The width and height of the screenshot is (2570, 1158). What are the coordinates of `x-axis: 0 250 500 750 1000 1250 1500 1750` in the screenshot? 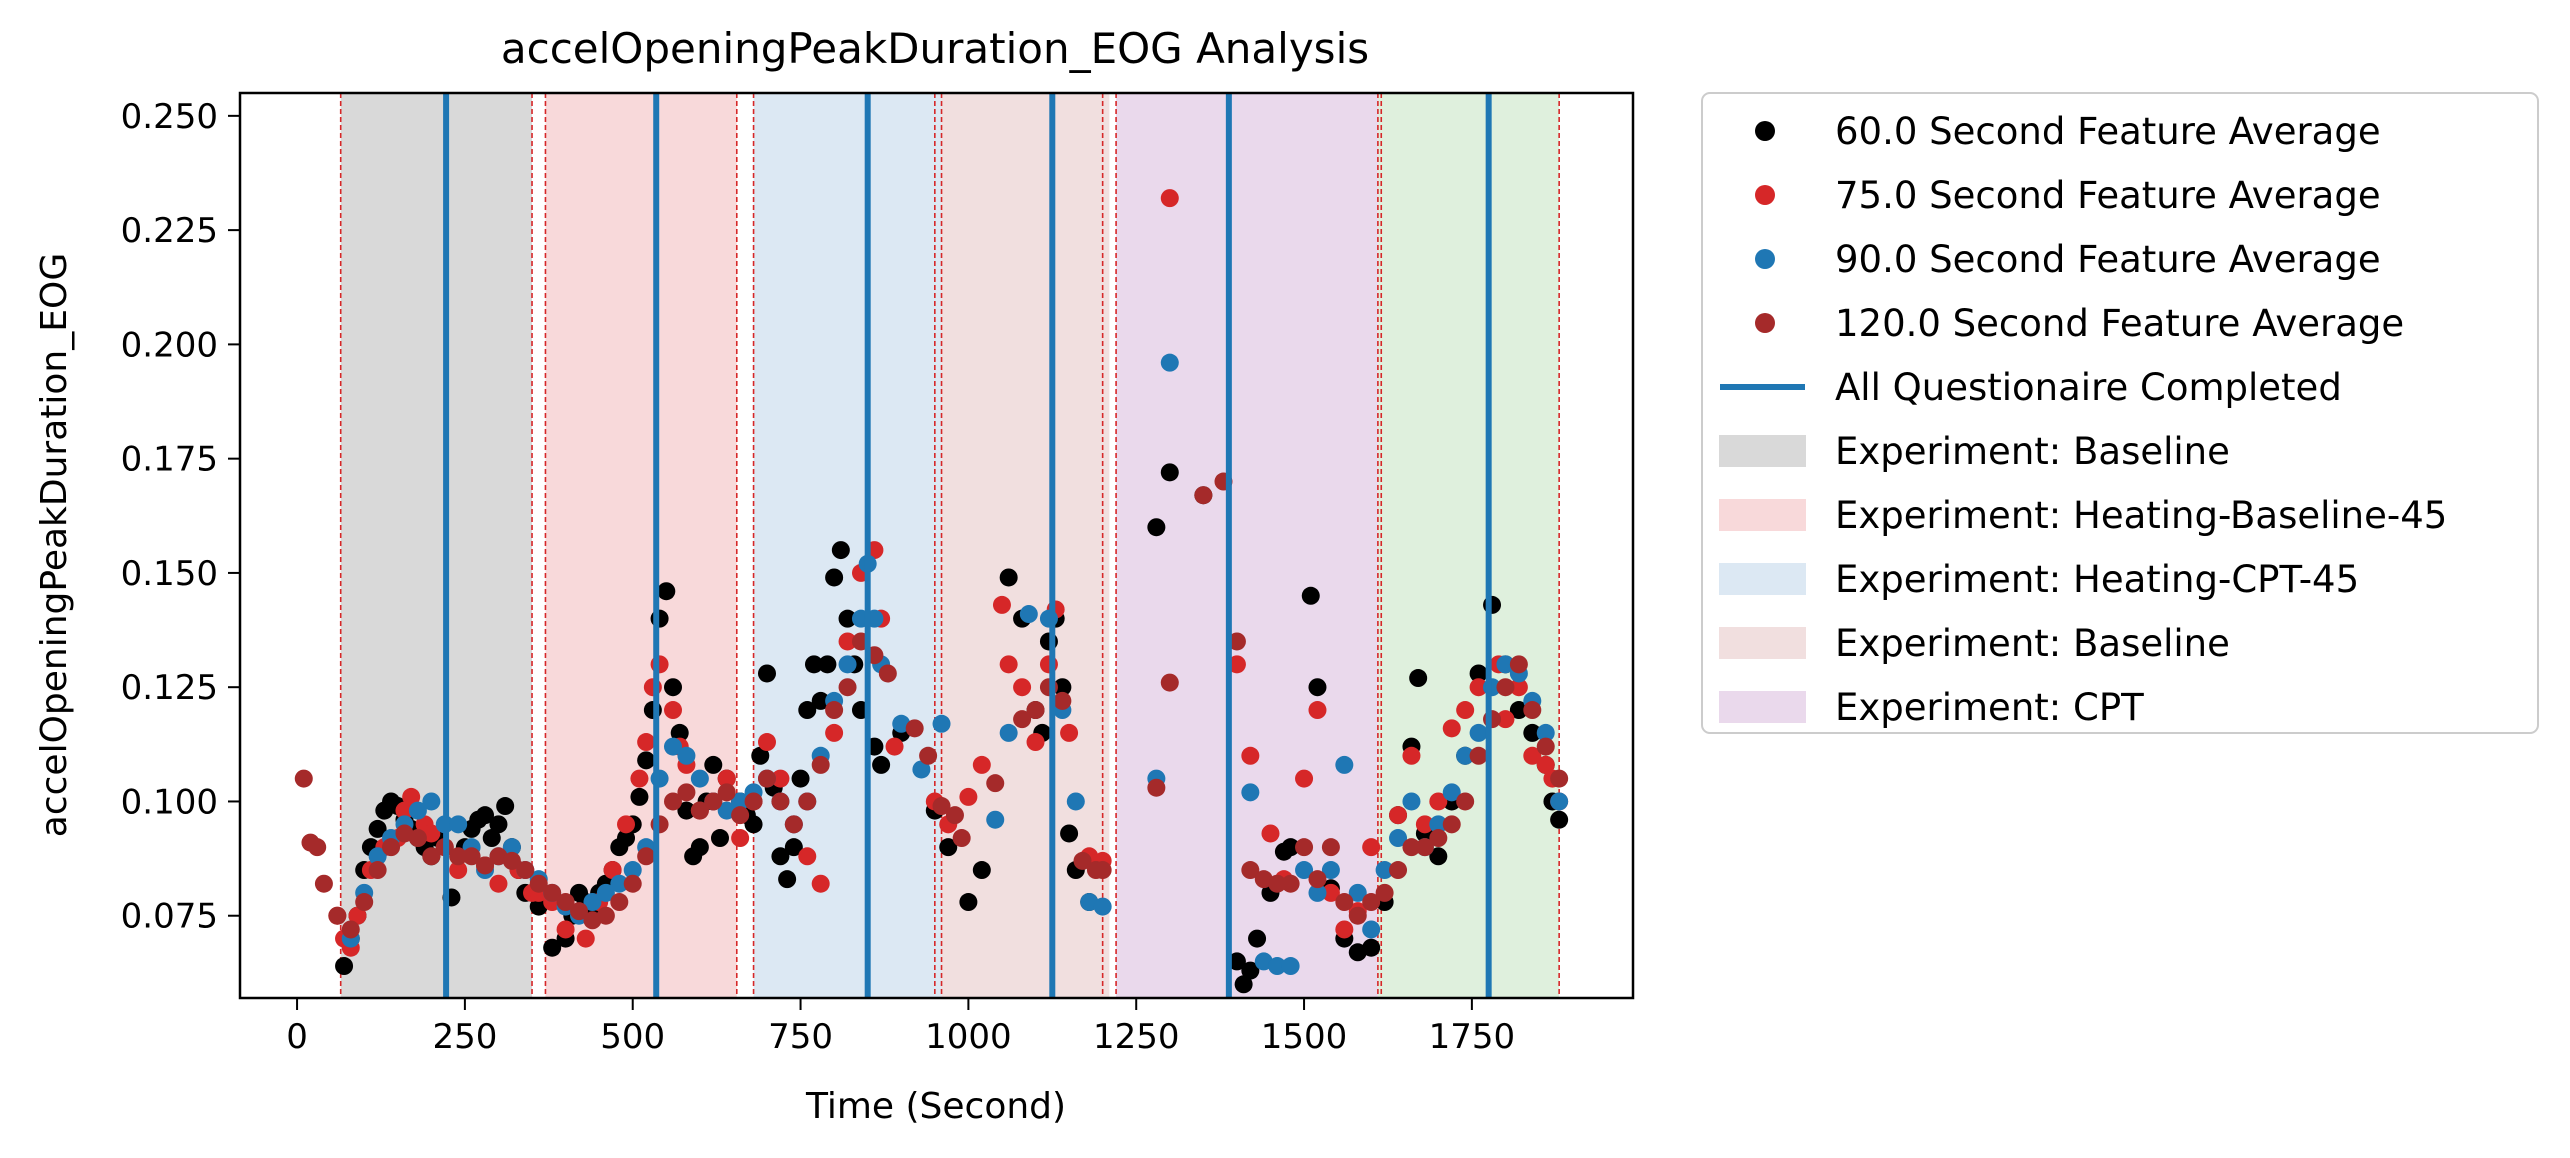 It's located at (900, 1027).